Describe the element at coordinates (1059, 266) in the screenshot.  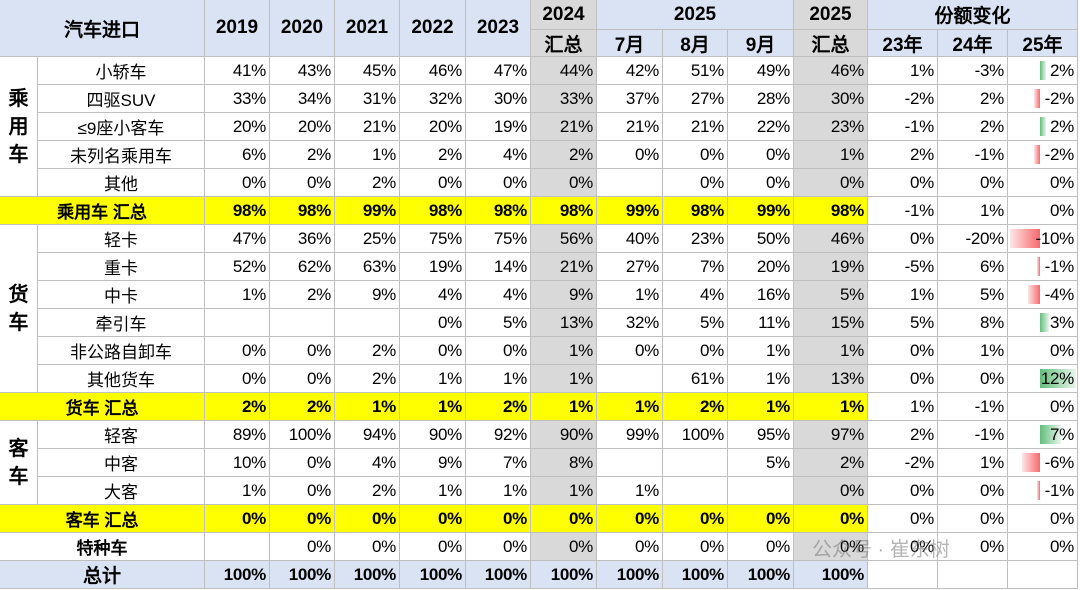
I see `cell-text: -1%` at that location.